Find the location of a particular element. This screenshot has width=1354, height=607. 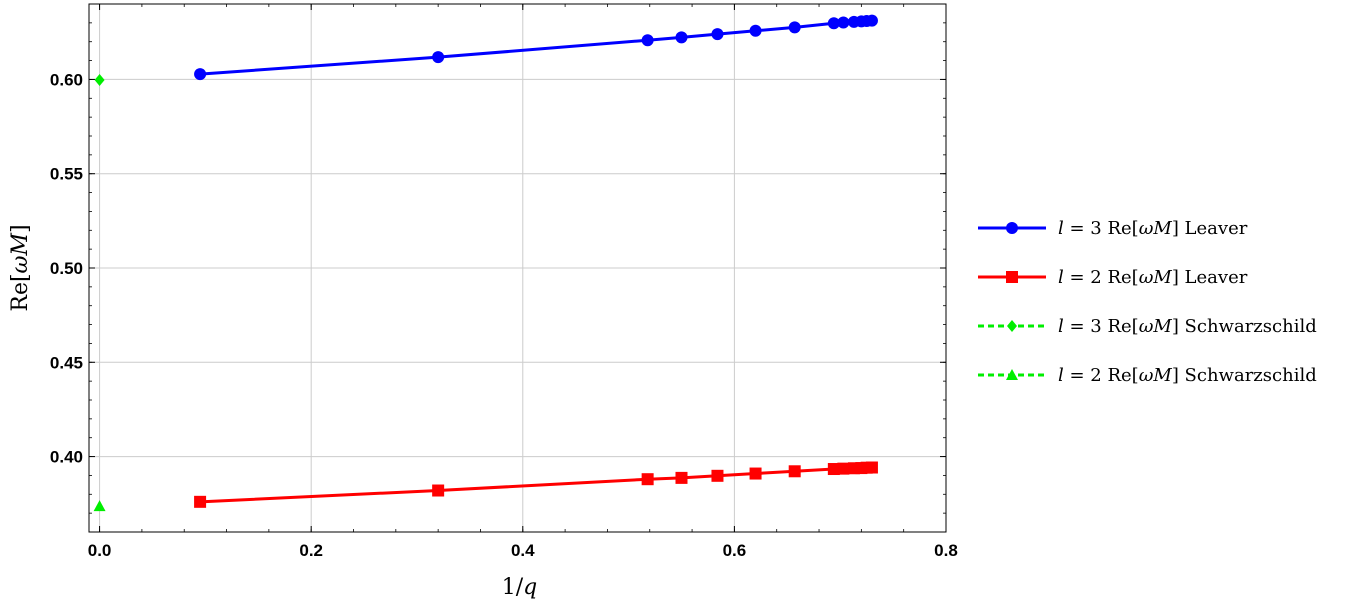

y-tick-label: 0.60 is located at coordinates (66, 79).